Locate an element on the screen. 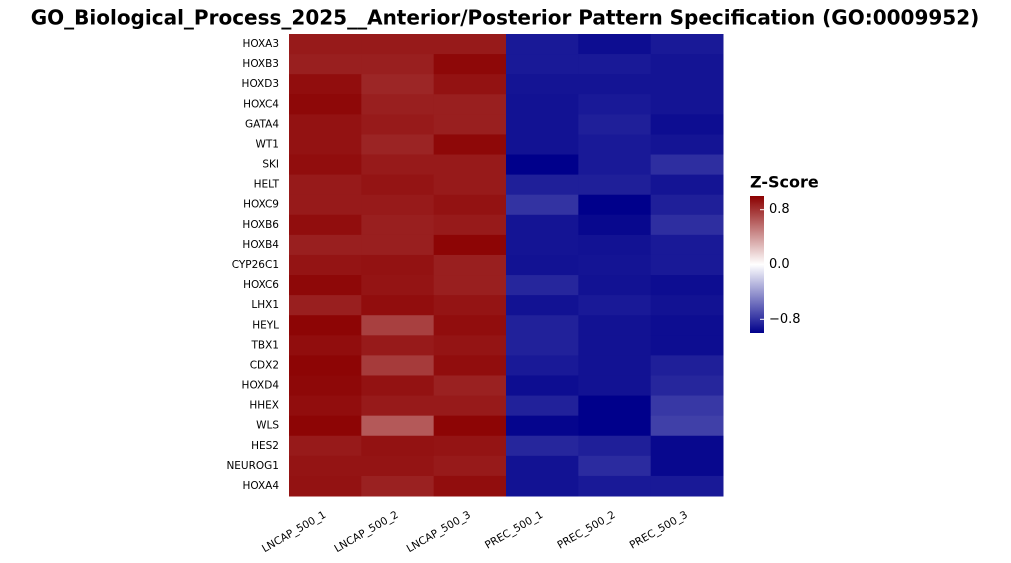 Image resolution: width=1011 pixels, height=563 pixels. row-label: SKI is located at coordinates (270, 165).